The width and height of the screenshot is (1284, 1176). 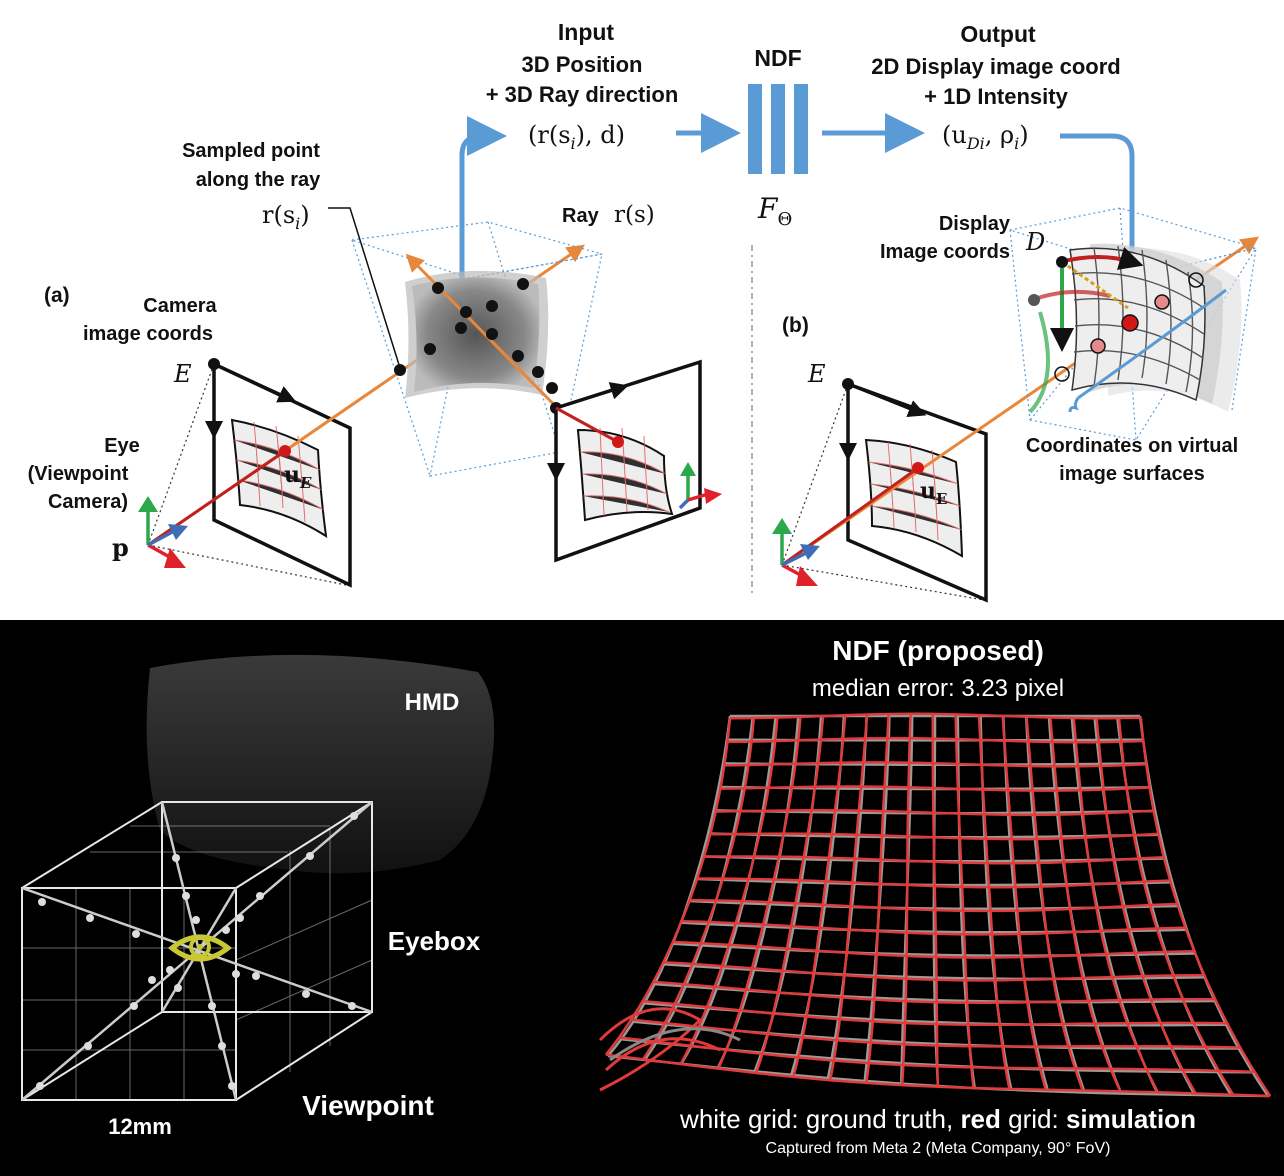 What do you see at coordinates (1106, 220) in the screenshot?
I see `flow-arrow-output-to-display` at bounding box center [1106, 220].